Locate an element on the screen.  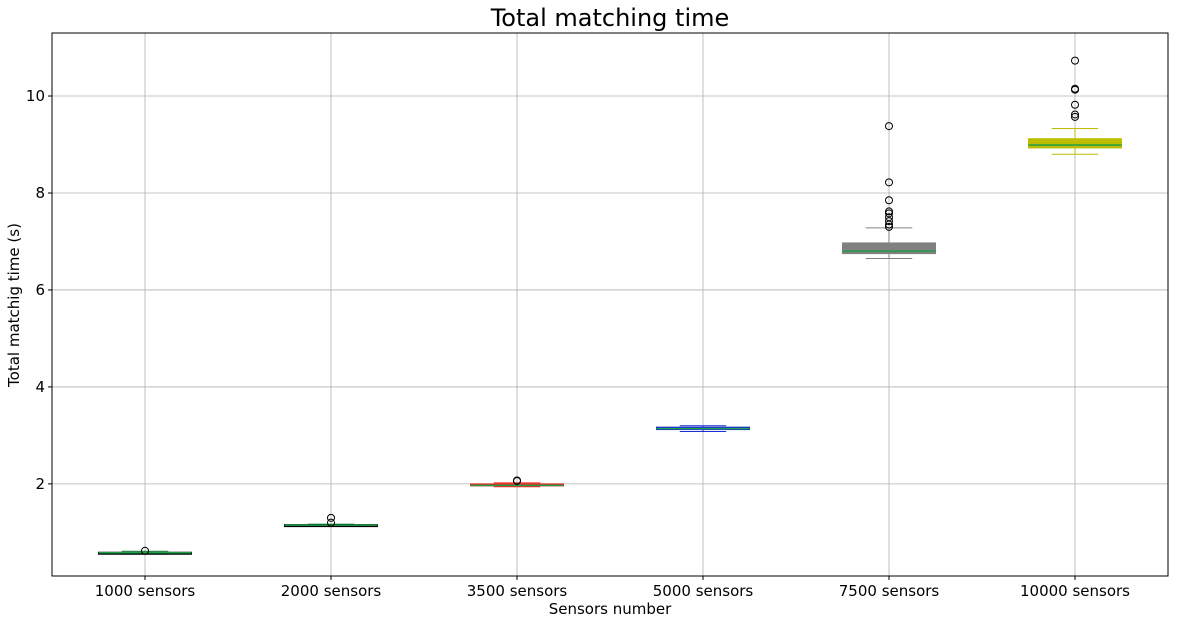
y-tick-label: 4 is located at coordinates (40, 387).